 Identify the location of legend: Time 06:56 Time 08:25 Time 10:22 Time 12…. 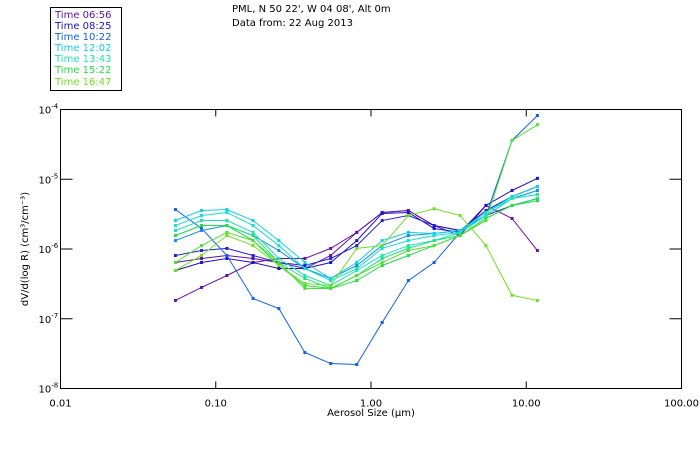
(86, 49).